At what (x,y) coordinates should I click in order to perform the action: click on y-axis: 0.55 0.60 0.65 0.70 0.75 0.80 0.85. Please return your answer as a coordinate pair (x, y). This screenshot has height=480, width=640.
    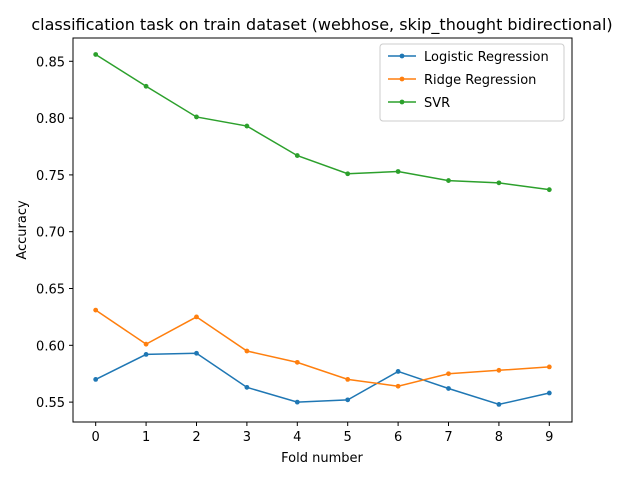
    Looking at the image, I should click on (54, 233).